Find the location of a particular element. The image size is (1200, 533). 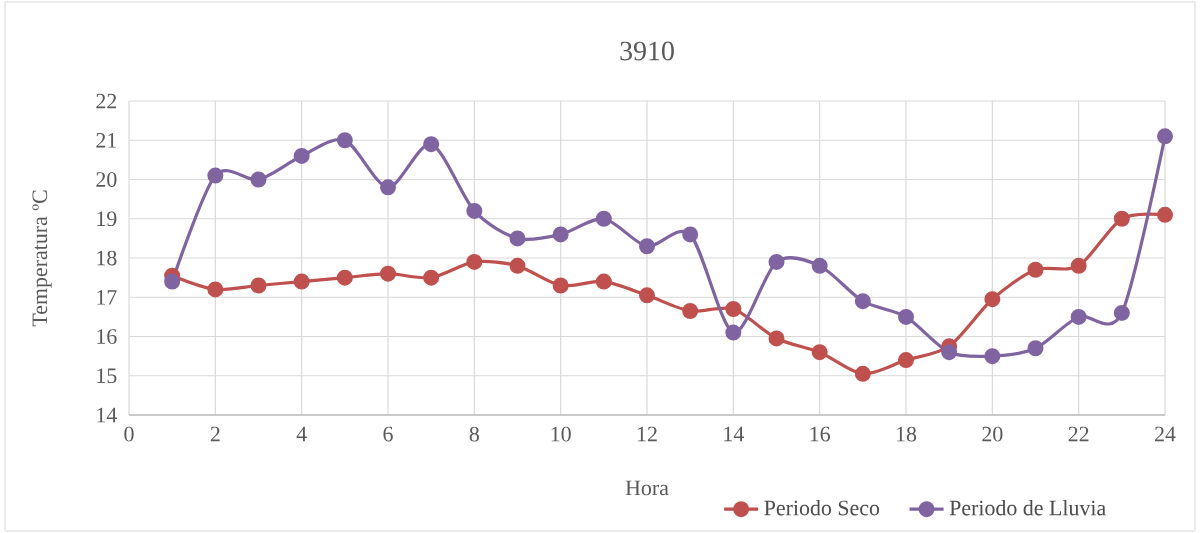

x-tick-label: 12 is located at coordinates (647, 434).